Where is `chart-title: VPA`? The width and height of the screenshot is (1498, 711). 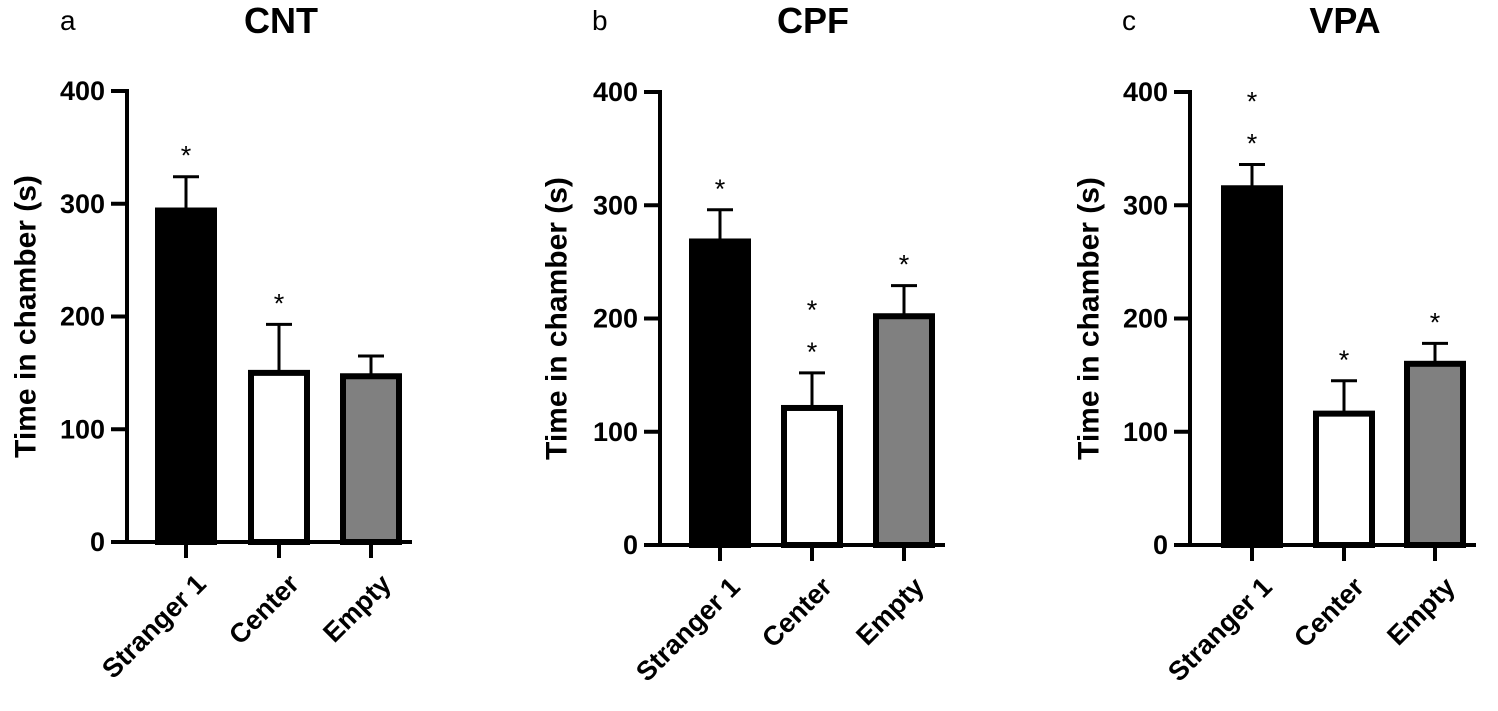 chart-title: VPA is located at coordinates (1344, 20).